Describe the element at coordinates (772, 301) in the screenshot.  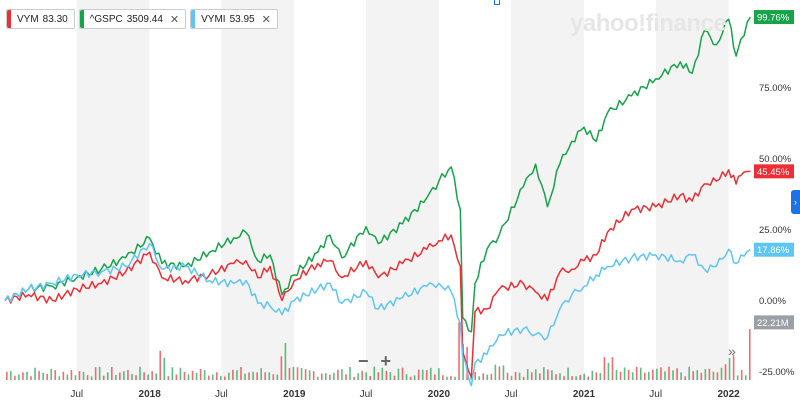
I see `y-tick-label: 0.00%` at that location.